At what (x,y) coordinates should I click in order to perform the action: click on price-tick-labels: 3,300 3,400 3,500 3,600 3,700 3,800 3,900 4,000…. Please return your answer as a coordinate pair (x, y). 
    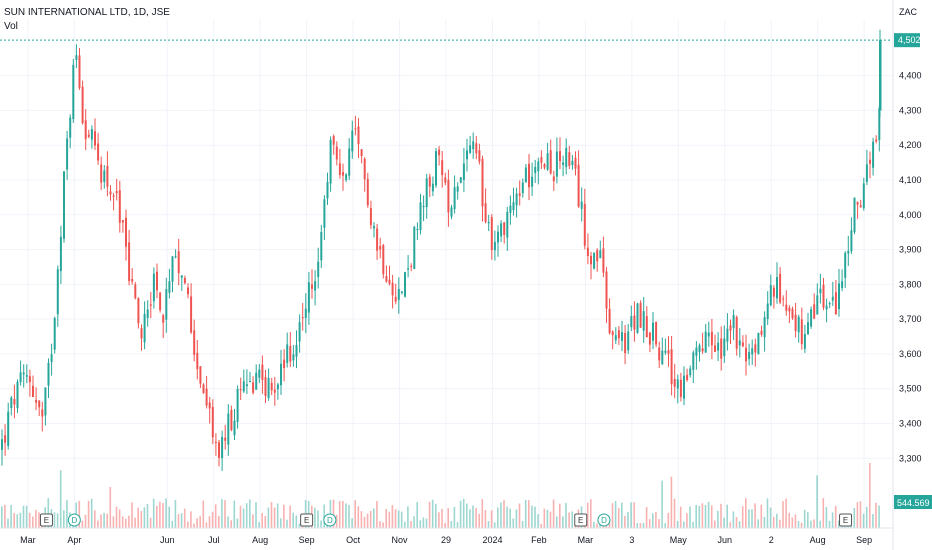
    Looking at the image, I should click on (910, 267).